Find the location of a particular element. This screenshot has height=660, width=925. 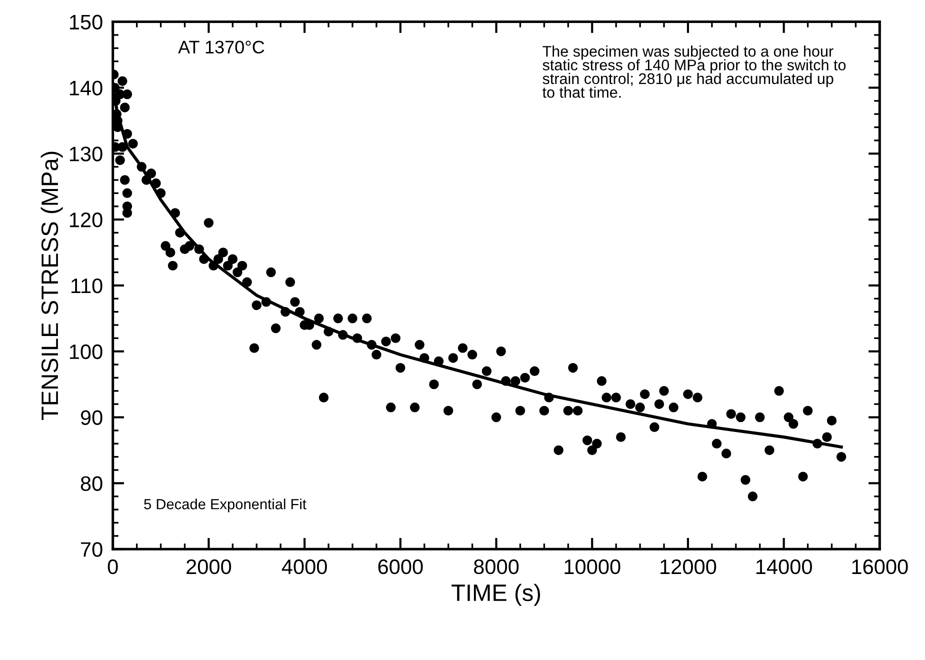

y-tick-label: 80 is located at coordinates (91, 483).